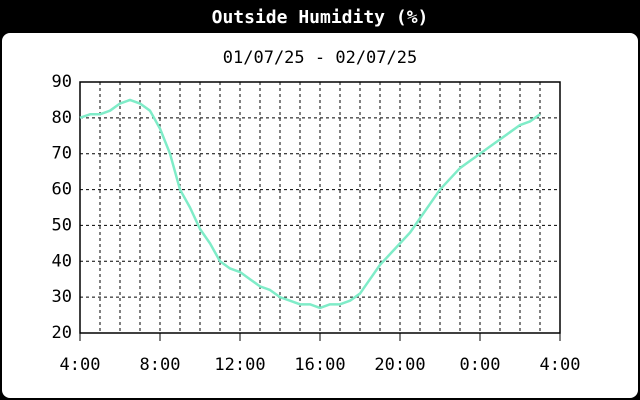 The width and height of the screenshot is (640, 400). What do you see at coordinates (320, 58) in the screenshot?
I see `chart-subtitle: 01/07/25 - 02/07/25` at bounding box center [320, 58].